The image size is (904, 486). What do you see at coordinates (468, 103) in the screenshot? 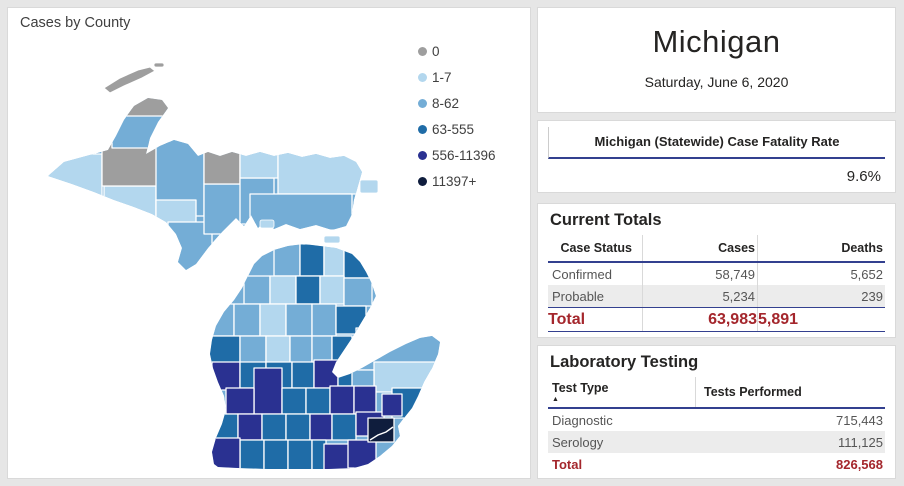
I see `legend-item-8-62: 8-62` at bounding box center [468, 103].